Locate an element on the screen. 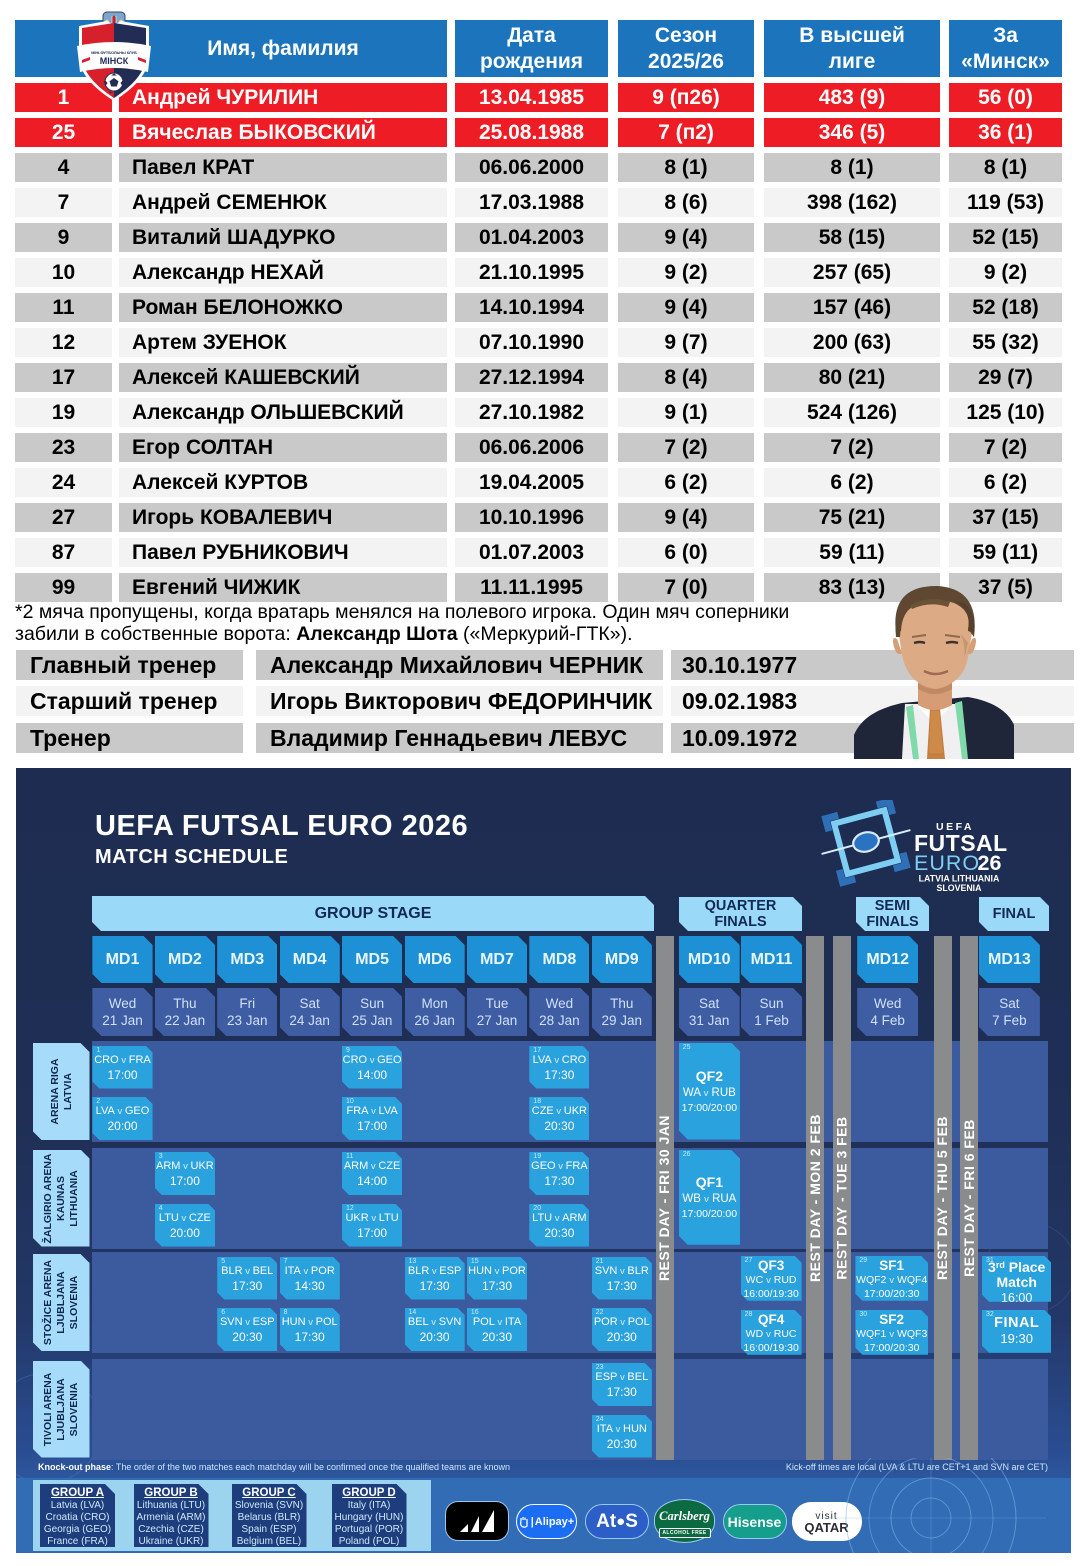 The image size is (1085, 1566). svg-text: МІНСК is located at coordinates (114, 61).